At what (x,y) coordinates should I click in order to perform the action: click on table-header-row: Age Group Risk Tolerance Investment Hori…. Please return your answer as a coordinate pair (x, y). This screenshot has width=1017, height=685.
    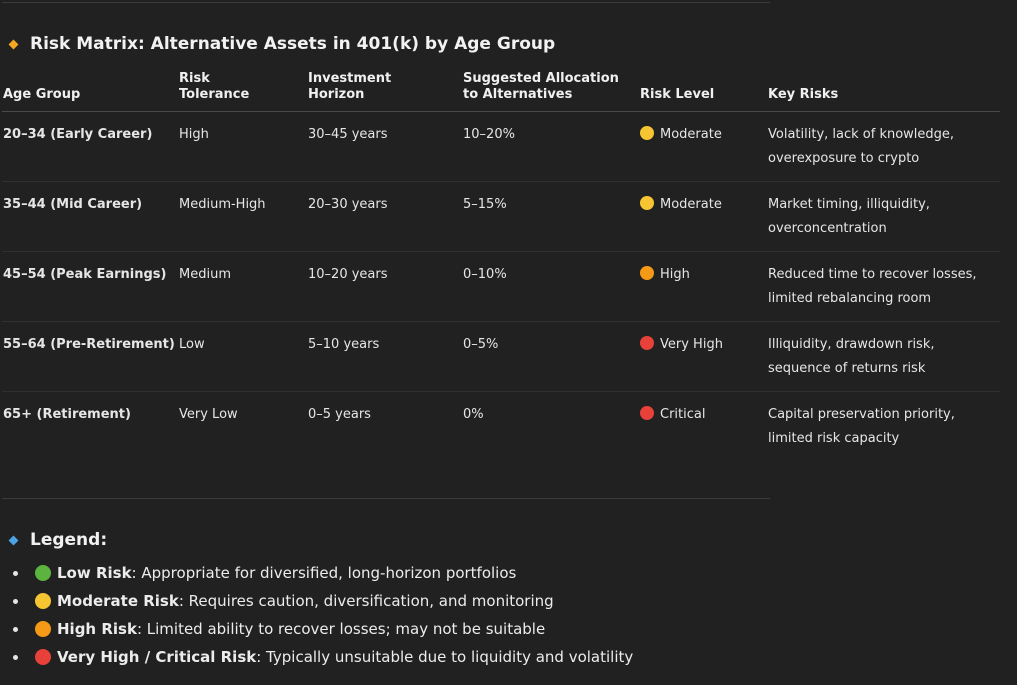
    Looking at the image, I should click on (501, 90).